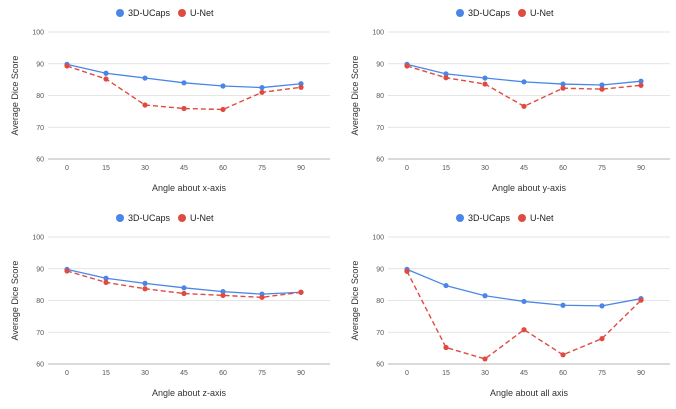 The width and height of the screenshot is (676, 409). Describe the element at coordinates (529, 393) in the screenshot. I see `x-axis-title: Angle about all axis` at that location.